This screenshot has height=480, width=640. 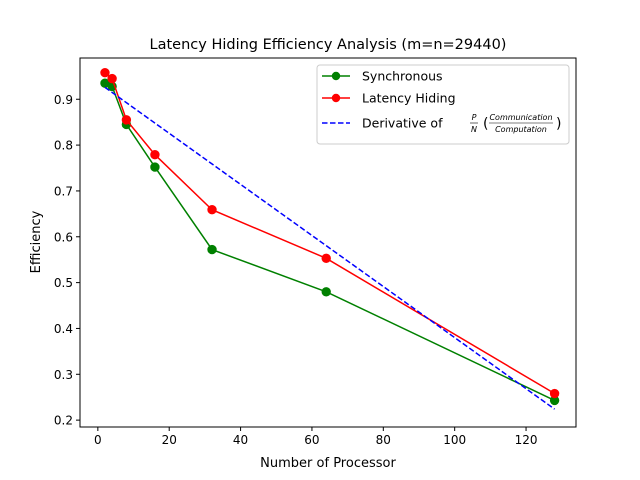 What do you see at coordinates (328, 463) in the screenshot?
I see `x-axis-label: Number of Processor` at bounding box center [328, 463].